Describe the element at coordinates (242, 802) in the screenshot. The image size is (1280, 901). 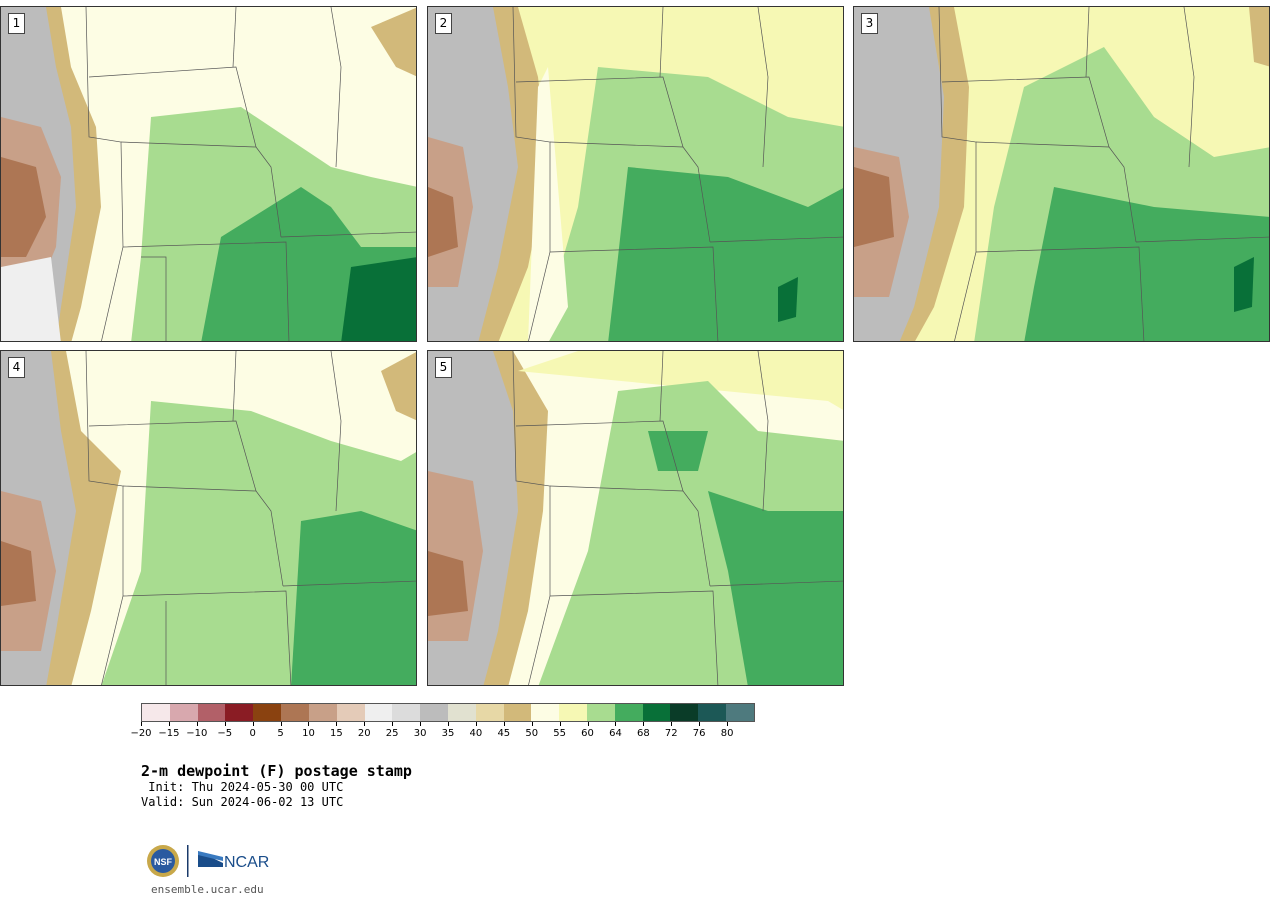
I see `valid-time: Valid: Sun 2024-06-02 13 UTC` at that location.